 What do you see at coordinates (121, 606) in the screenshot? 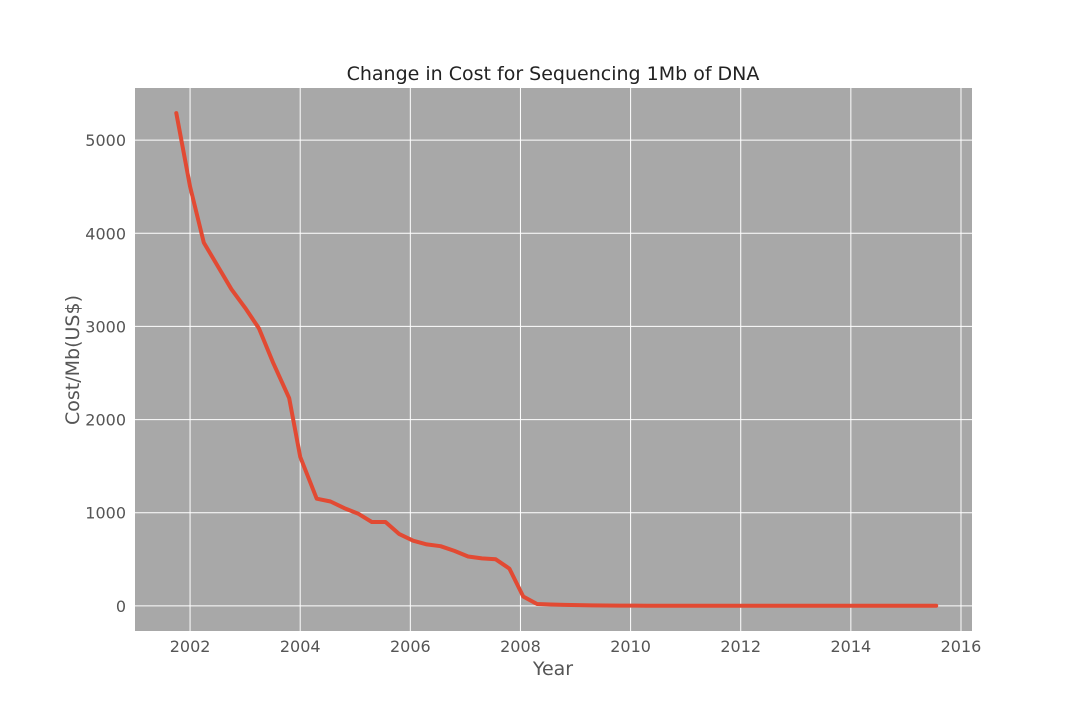
I see `y-tick-label: 0` at bounding box center [121, 606].